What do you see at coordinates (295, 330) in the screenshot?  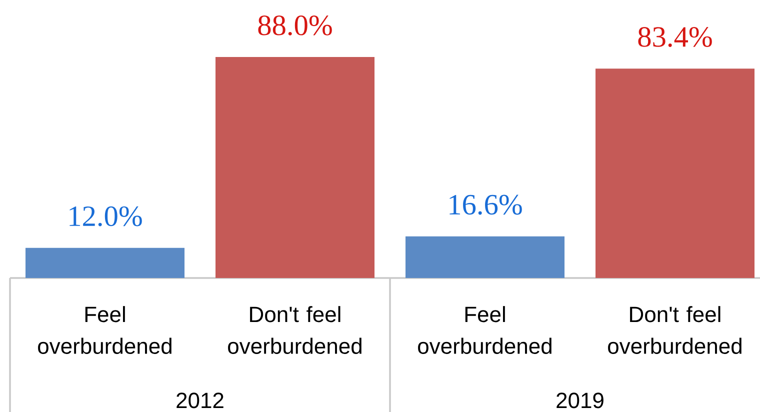 I see `series-label: Don't feel overburdened` at bounding box center [295, 330].